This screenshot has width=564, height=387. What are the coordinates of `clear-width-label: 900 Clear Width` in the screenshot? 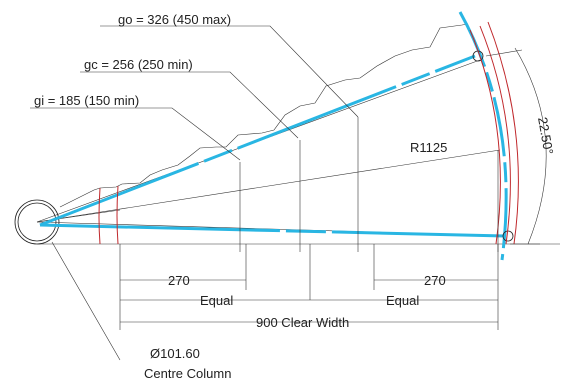 It's located at (302, 322).